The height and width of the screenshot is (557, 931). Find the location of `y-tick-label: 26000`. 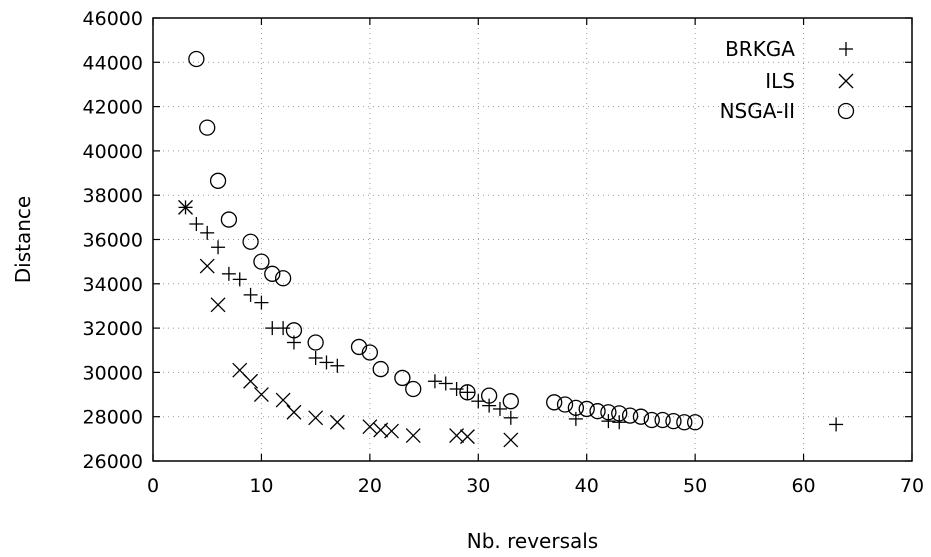

y-tick-label: 26000 is located at coordinates (113, 462).